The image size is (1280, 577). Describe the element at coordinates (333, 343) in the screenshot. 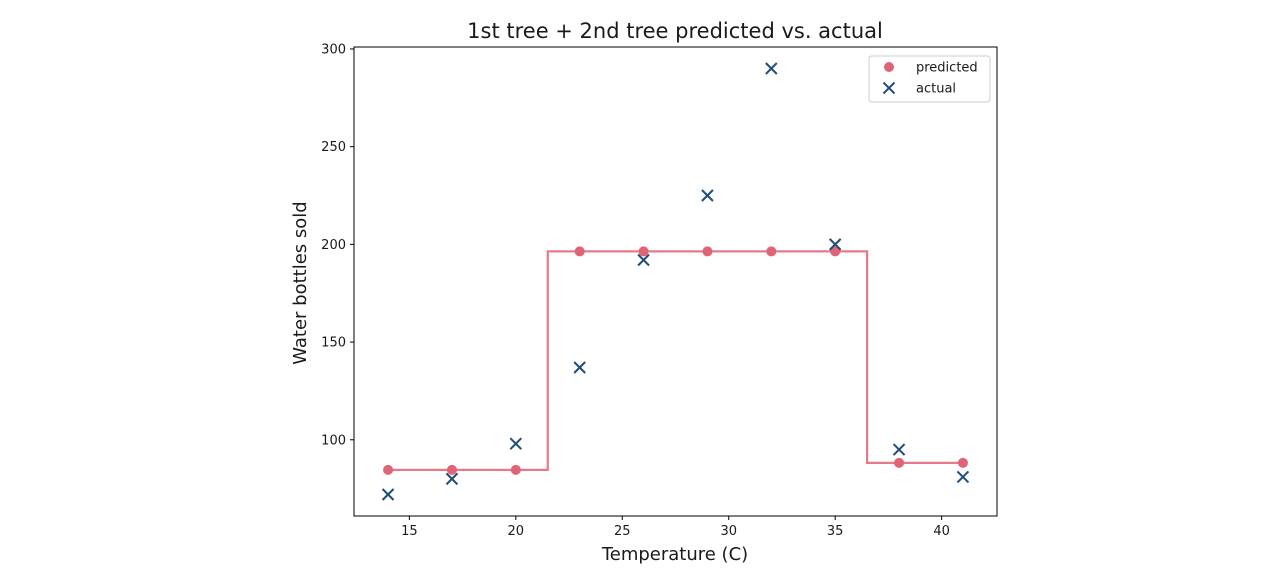

I see `y-tick-label: 150` at that location.